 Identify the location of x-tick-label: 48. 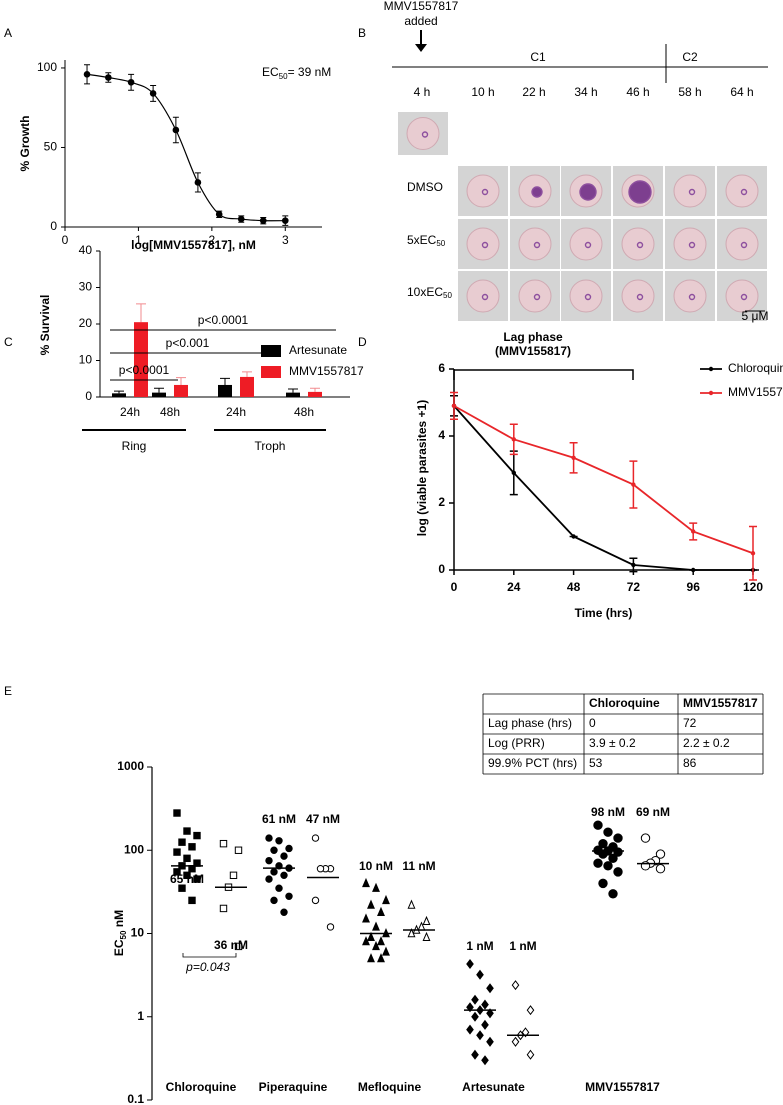
(574, 587).